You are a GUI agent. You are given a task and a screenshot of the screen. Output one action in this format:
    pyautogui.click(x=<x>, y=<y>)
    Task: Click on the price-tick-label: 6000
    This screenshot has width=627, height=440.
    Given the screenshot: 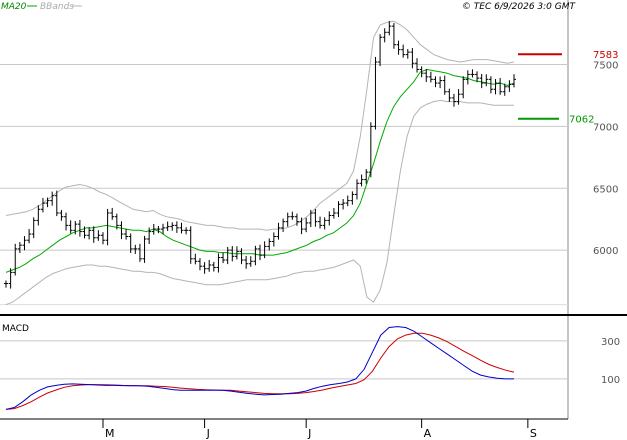 What is the action you would take?
    pyautogui.click(x=605, y=251)
    